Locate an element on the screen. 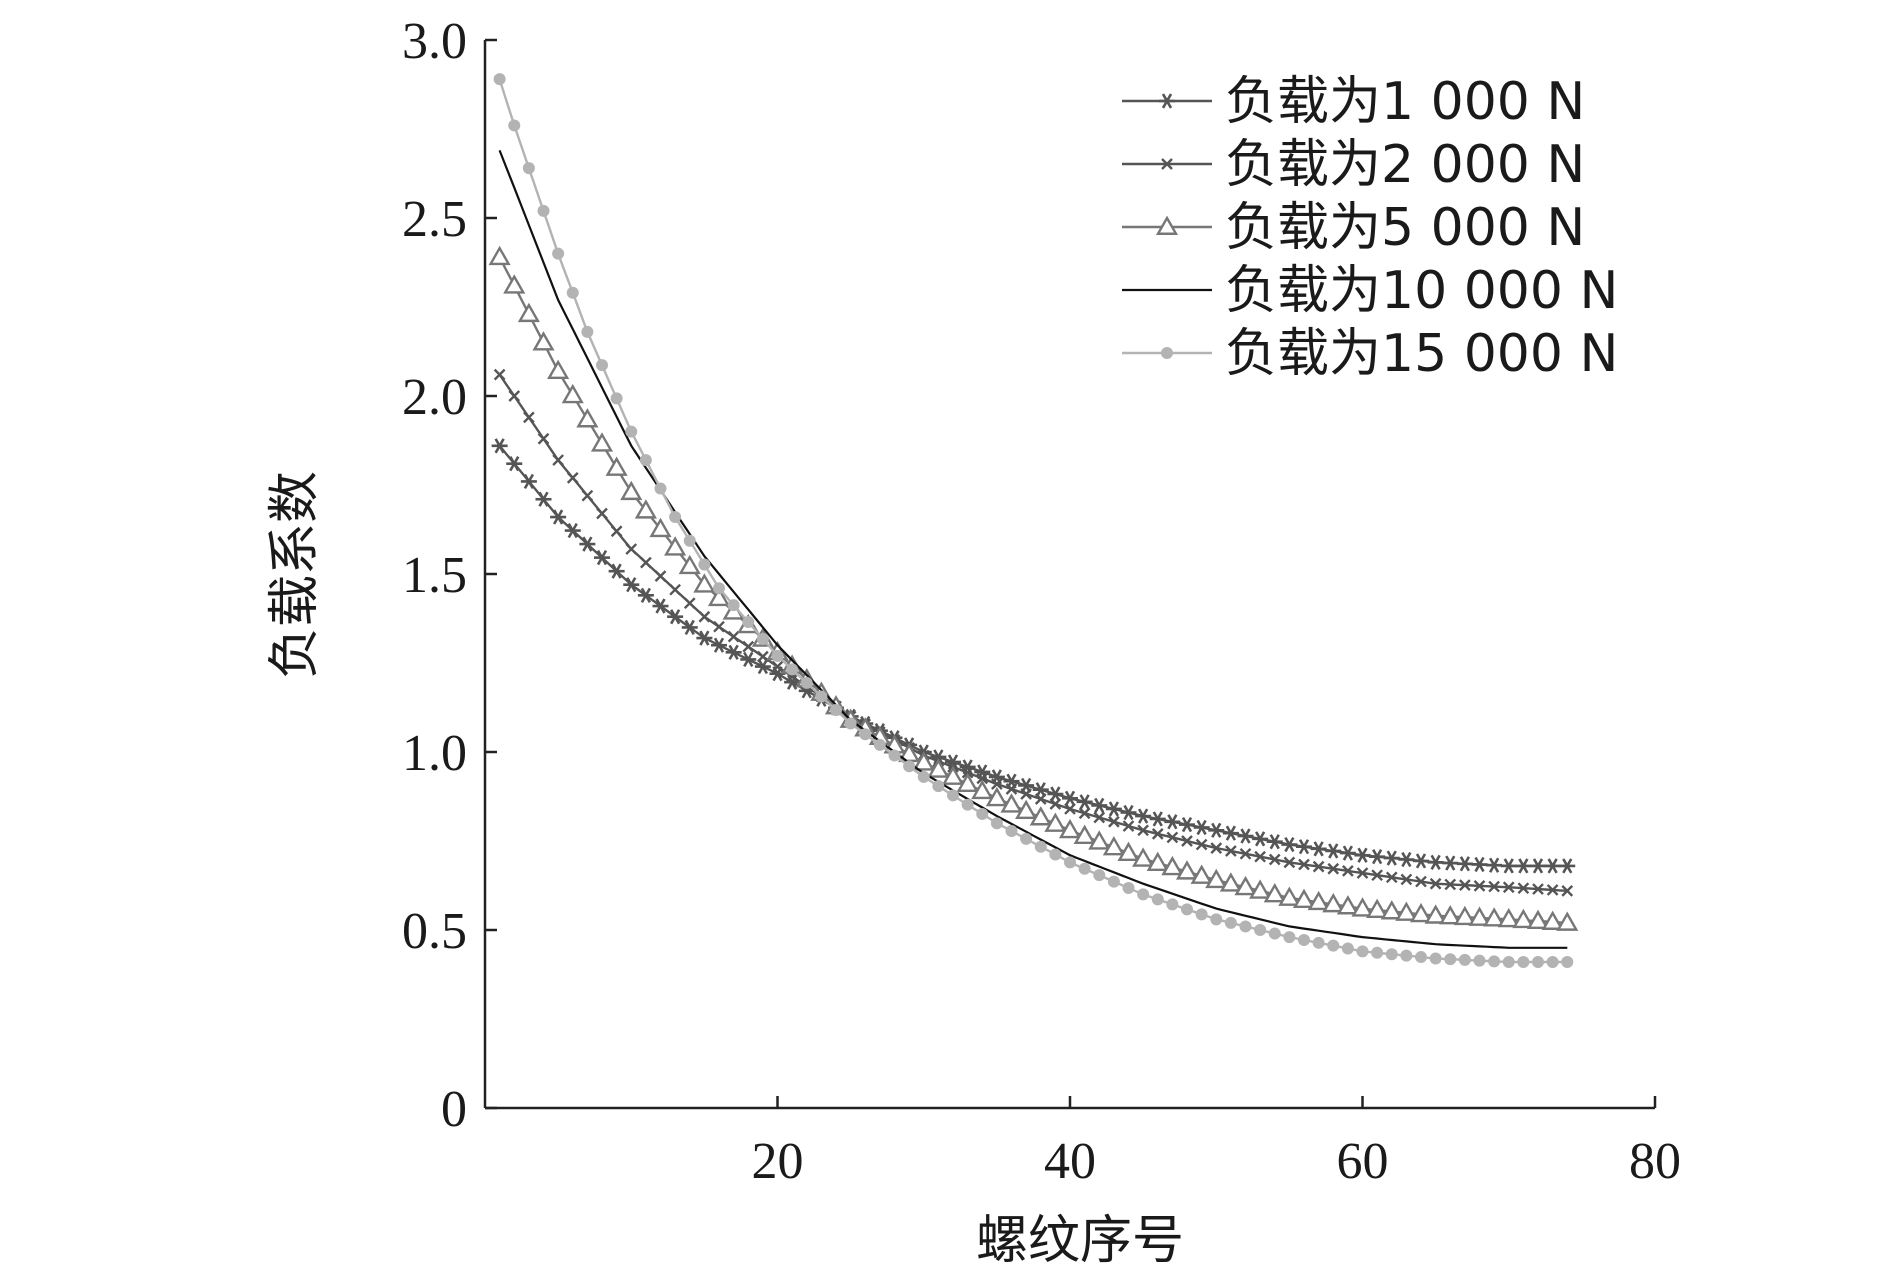 The image size is (1890, 1278). x-tick-label: 80 is located at coordinates (1655, 1161).